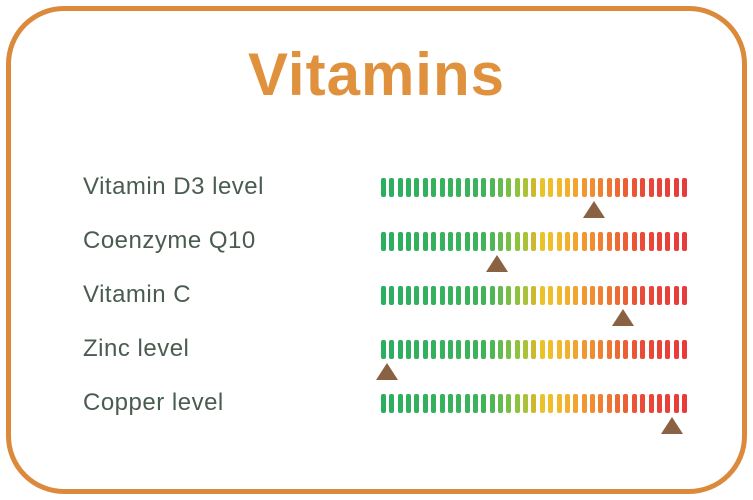  What do you see at coordinates (376, 189) in the screenshot?
I see `row-vitamin-d3: Vitamin D3 level` at bounding box center [376, 189].